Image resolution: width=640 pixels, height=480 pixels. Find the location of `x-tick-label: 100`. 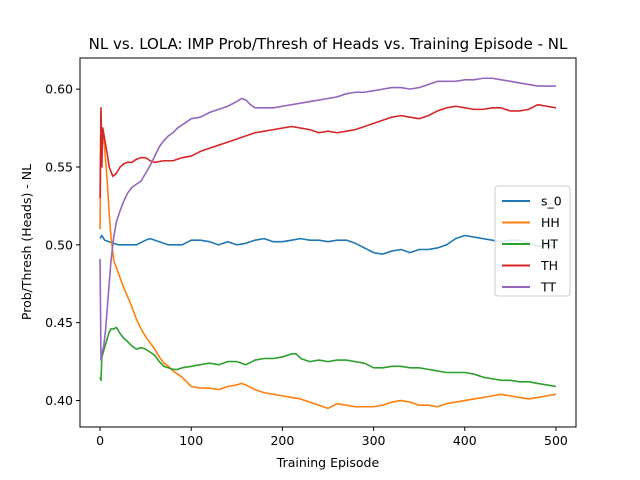

x-tick-label: 100 is located at coordinates (191, 440).